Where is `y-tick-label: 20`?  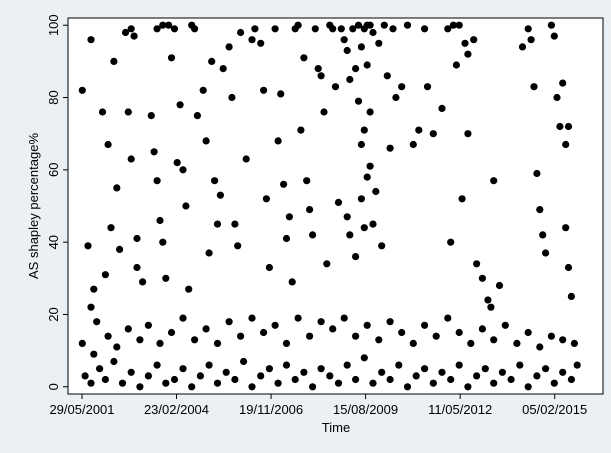
y-tick-label: 20 is located at coordinates (53, 314).